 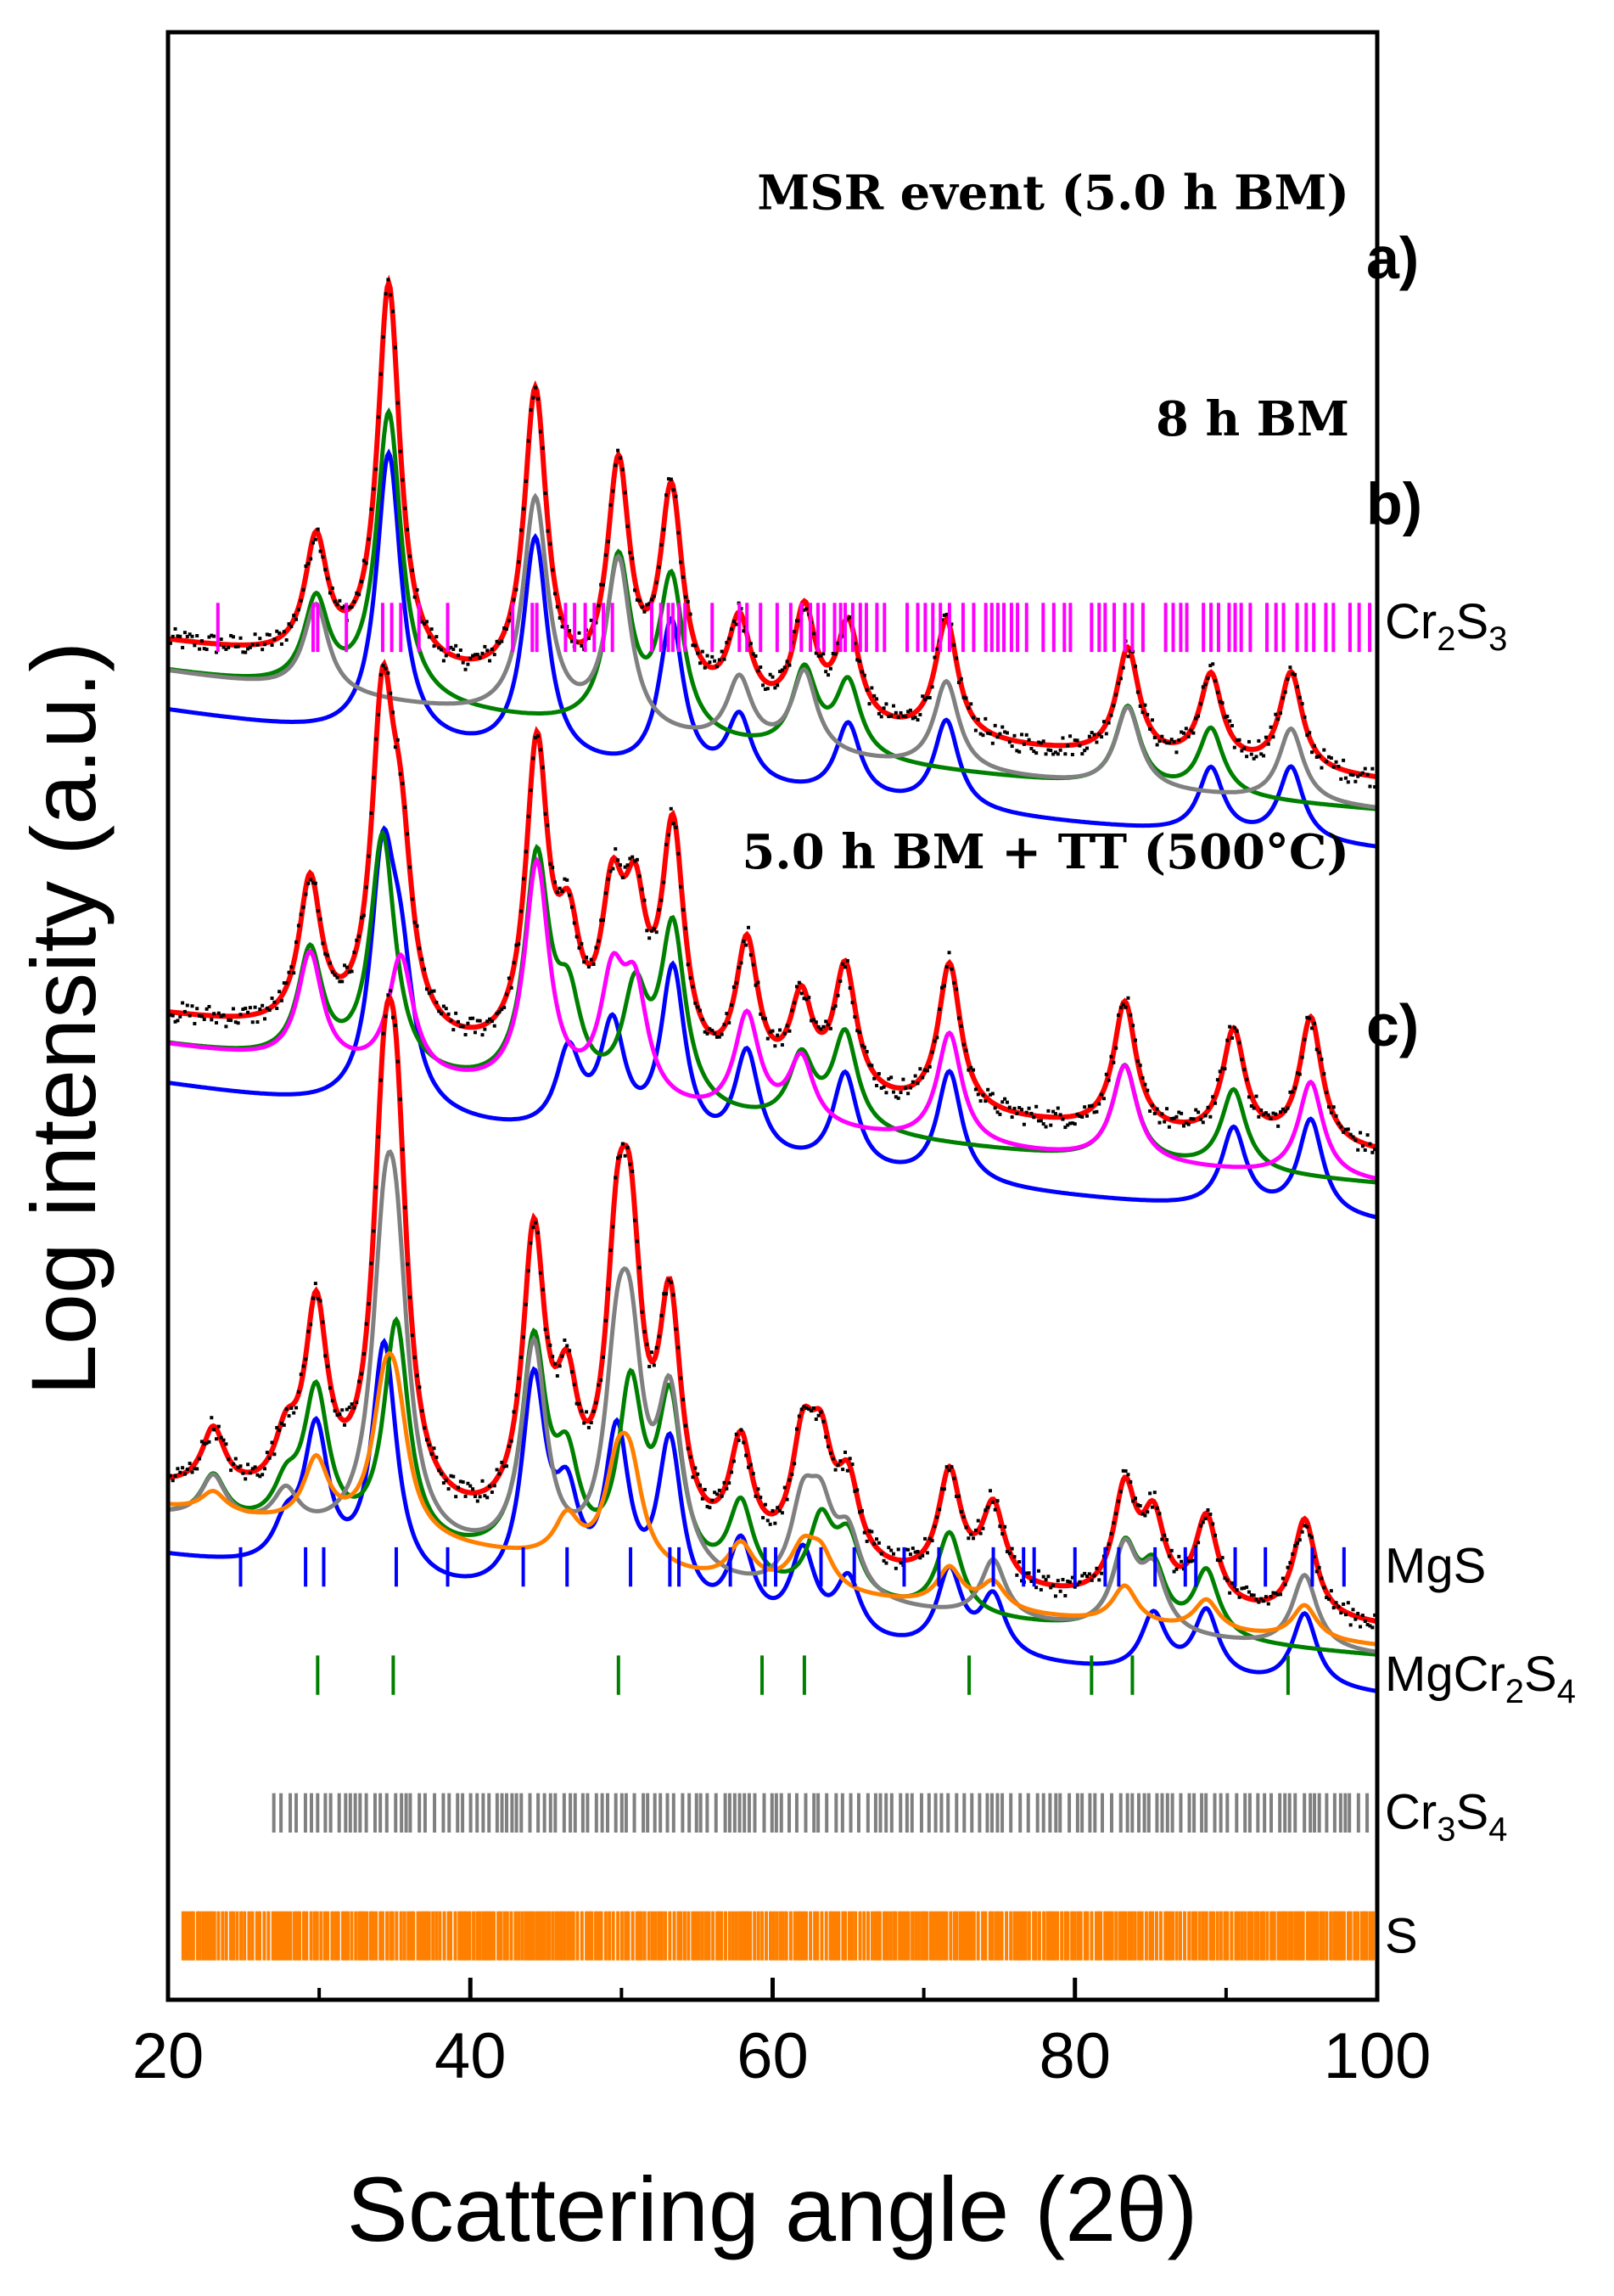 I want to click on curve-MgS, so click(x=772, y=1022).